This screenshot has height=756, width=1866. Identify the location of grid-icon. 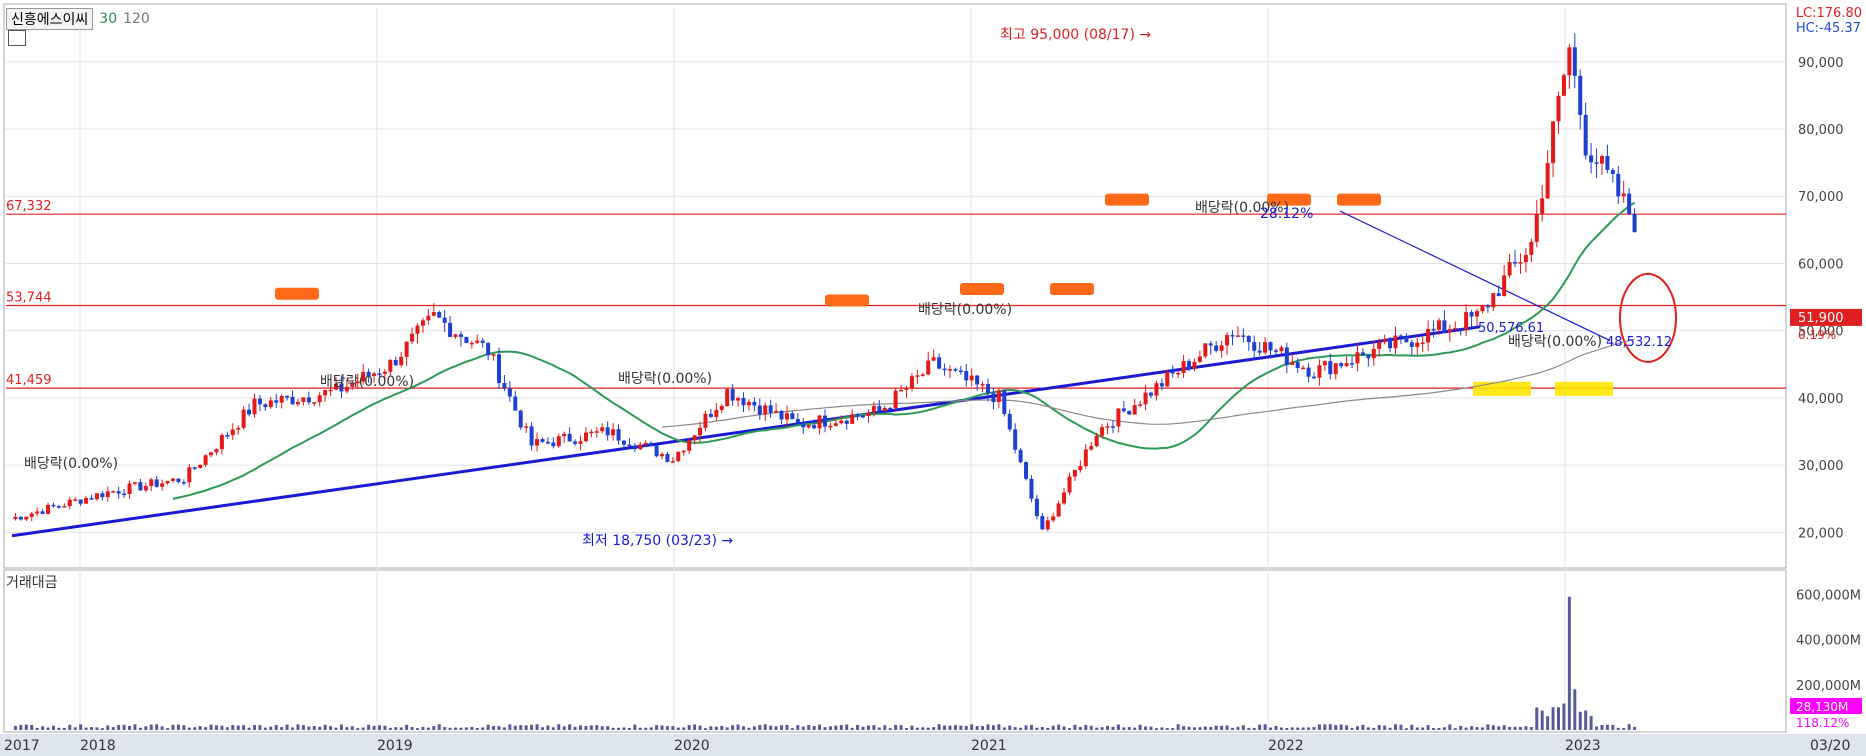
(17, 38).